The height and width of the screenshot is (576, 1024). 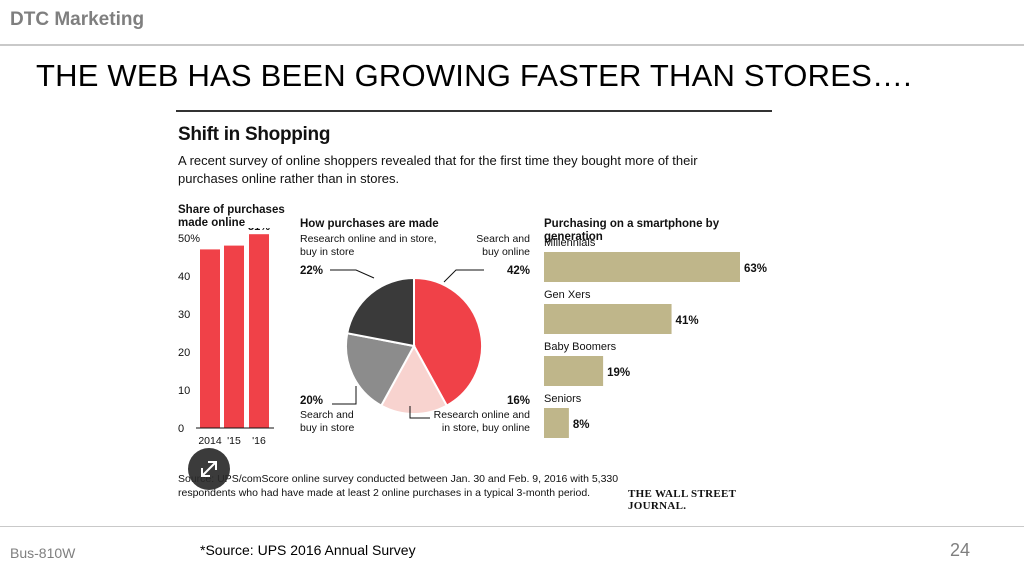 I want to click on bar-data-label: 51%, so click(x=259, y=230).